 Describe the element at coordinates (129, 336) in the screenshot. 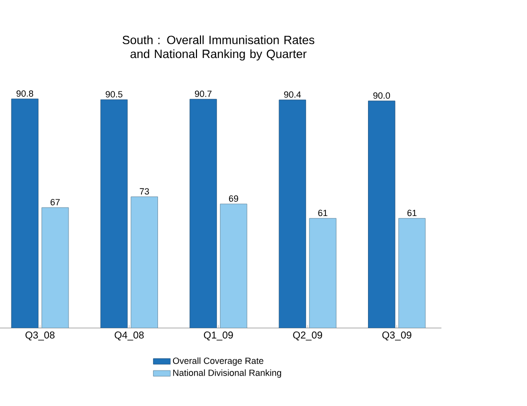

I see `x-tick-label: Q4_08` at that location.